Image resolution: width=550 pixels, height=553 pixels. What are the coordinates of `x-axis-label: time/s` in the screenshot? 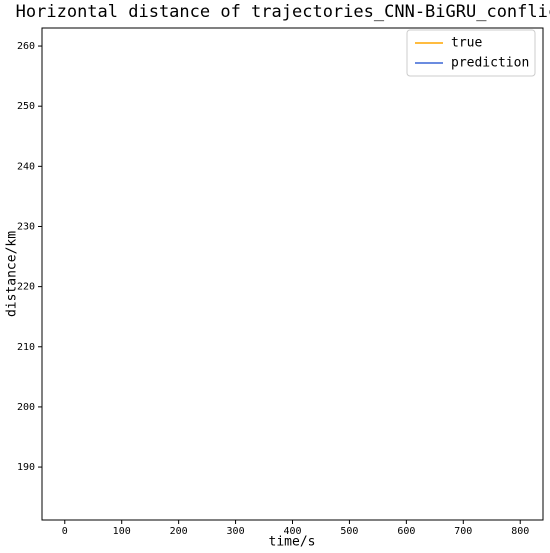 It's located at (292, 542).